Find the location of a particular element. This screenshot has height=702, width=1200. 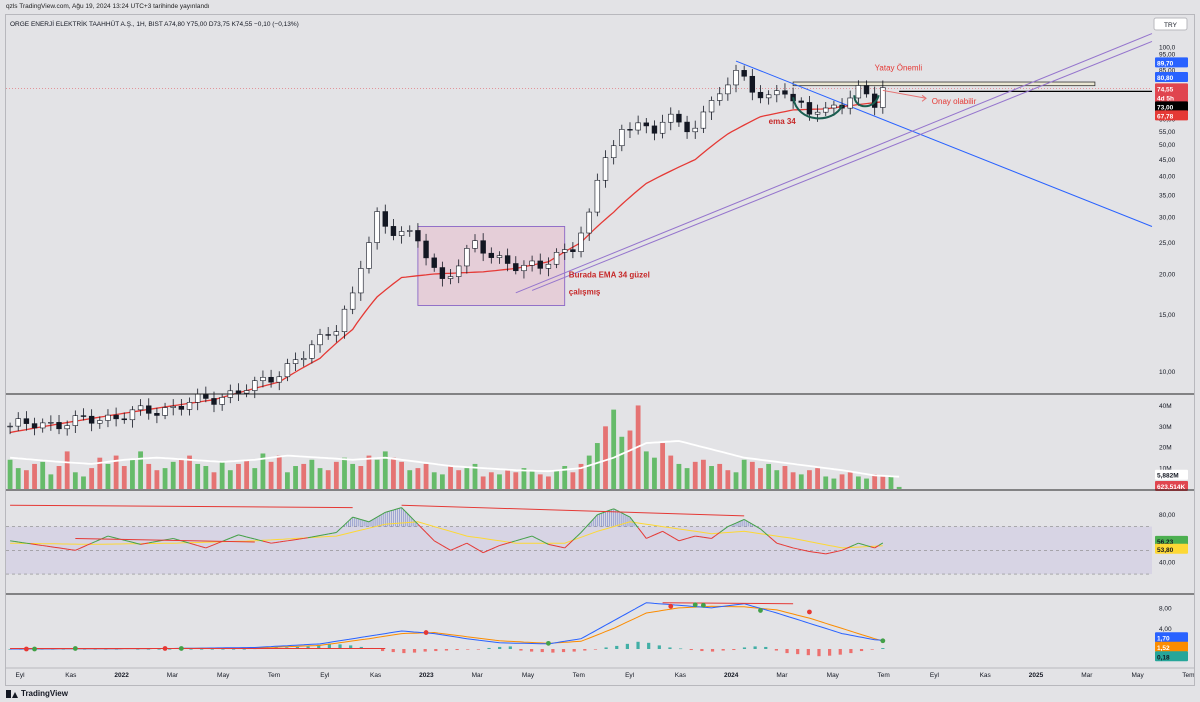

rsi-pane is located at coordinates (579, 539).